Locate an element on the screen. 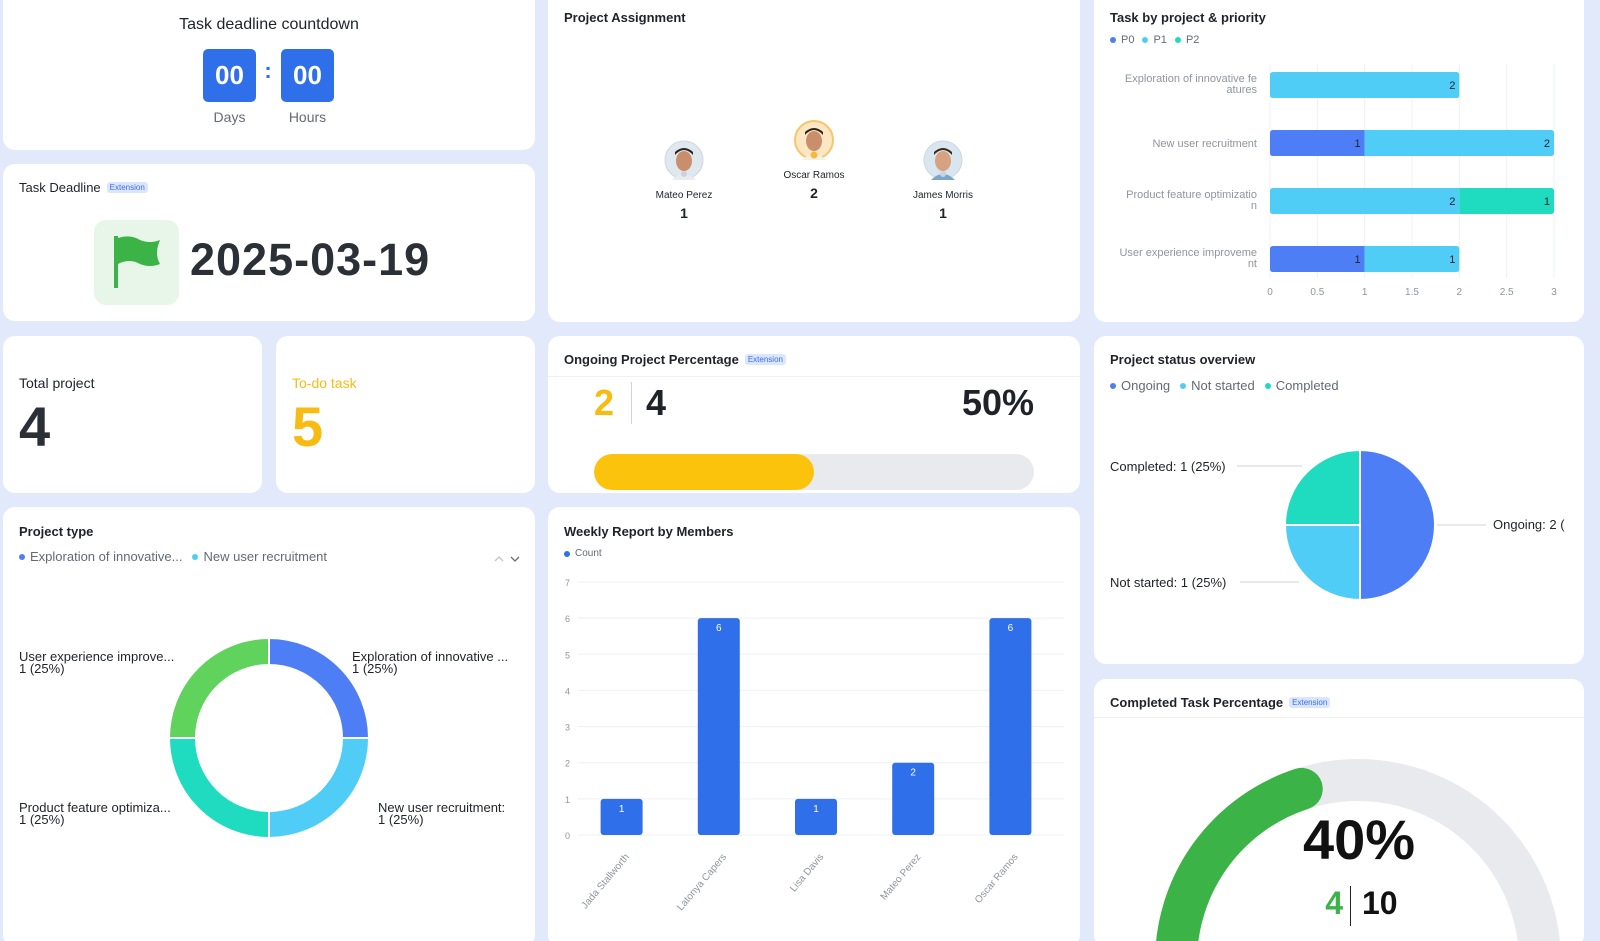 The width and height of the screenshot is (1600, 941). assignee-mateo-perez: Mateo Perez 1 is located at coordinates (684, 180).